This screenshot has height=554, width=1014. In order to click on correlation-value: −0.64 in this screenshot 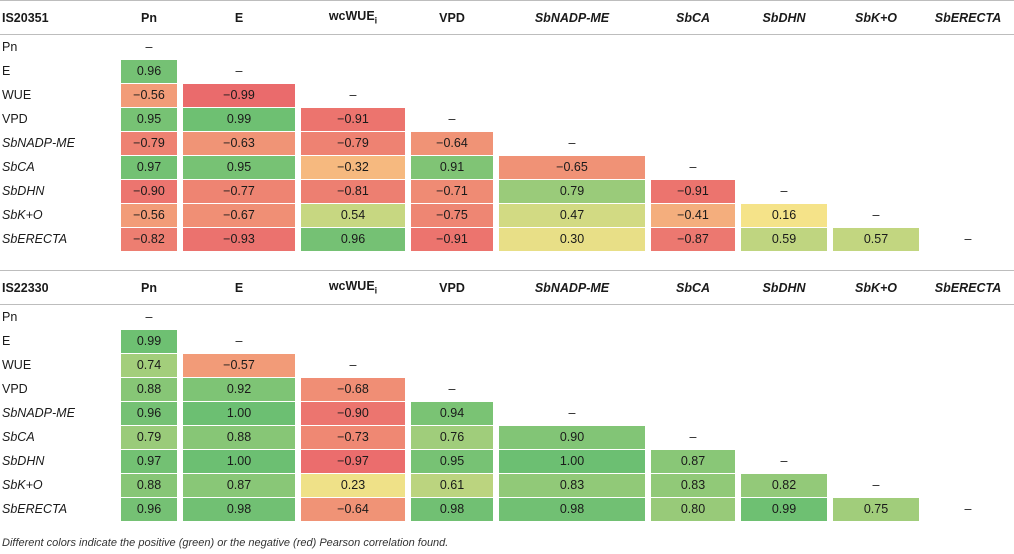, I will do `click(353, 509)`.